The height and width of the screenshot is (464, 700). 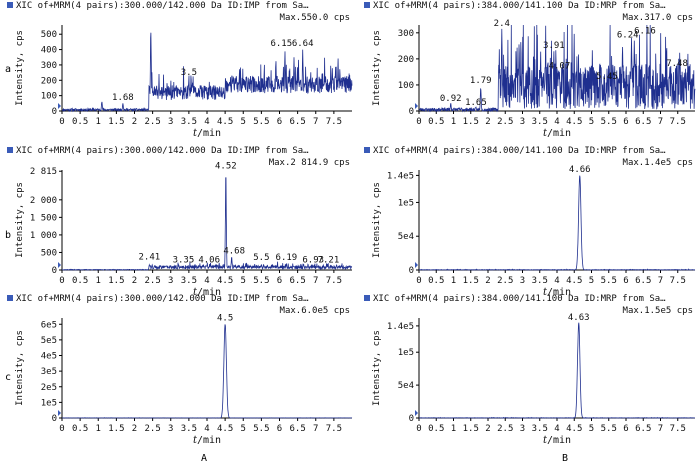 I want to click on peak-annotation: 2.4, so click(x=502, y=24).